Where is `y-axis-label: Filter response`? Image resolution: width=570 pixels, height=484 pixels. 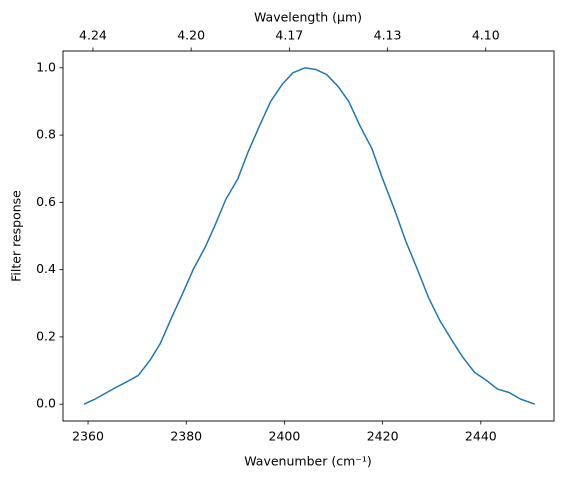
y-axis-label: Filter response is located at coordinates (16, 236).